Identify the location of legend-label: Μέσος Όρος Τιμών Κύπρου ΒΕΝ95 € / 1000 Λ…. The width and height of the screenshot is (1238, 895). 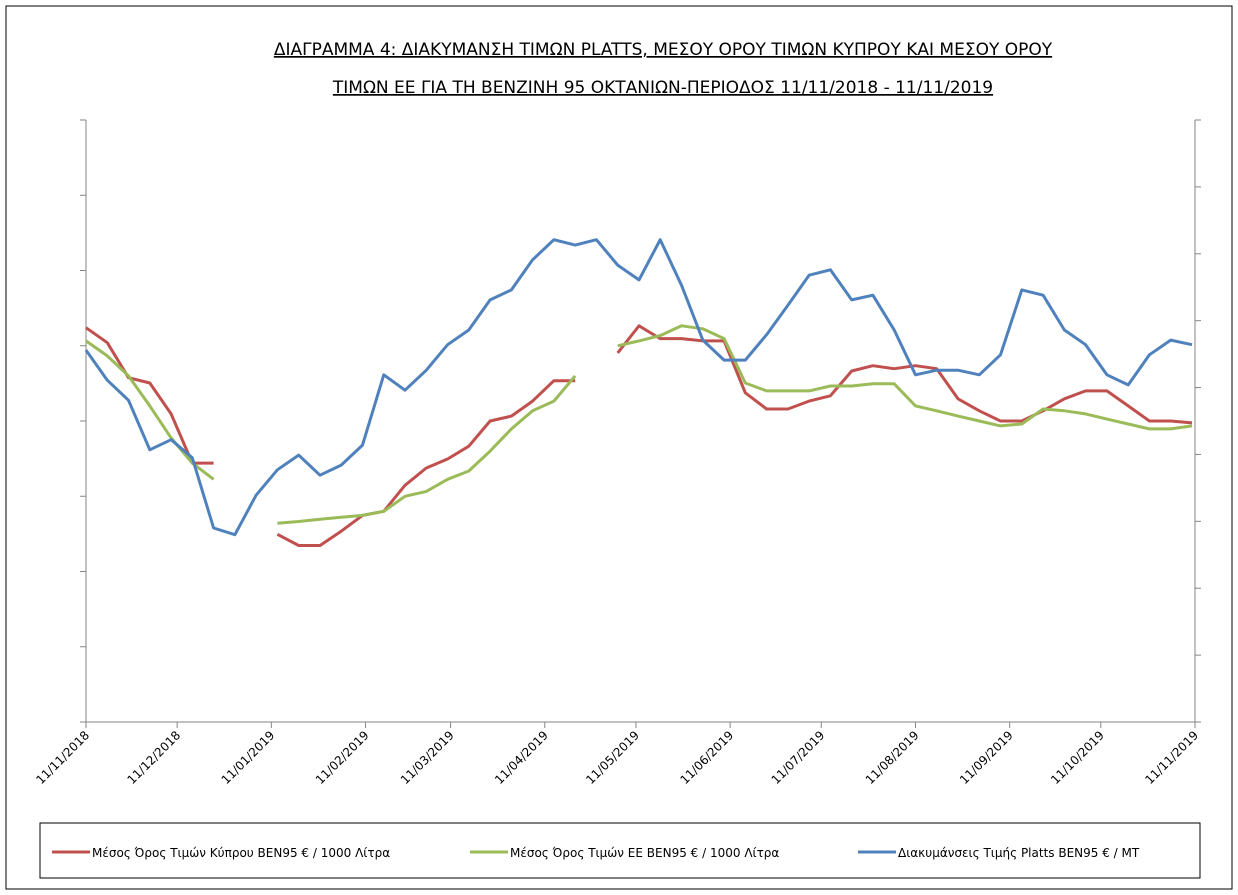
(241, 853).